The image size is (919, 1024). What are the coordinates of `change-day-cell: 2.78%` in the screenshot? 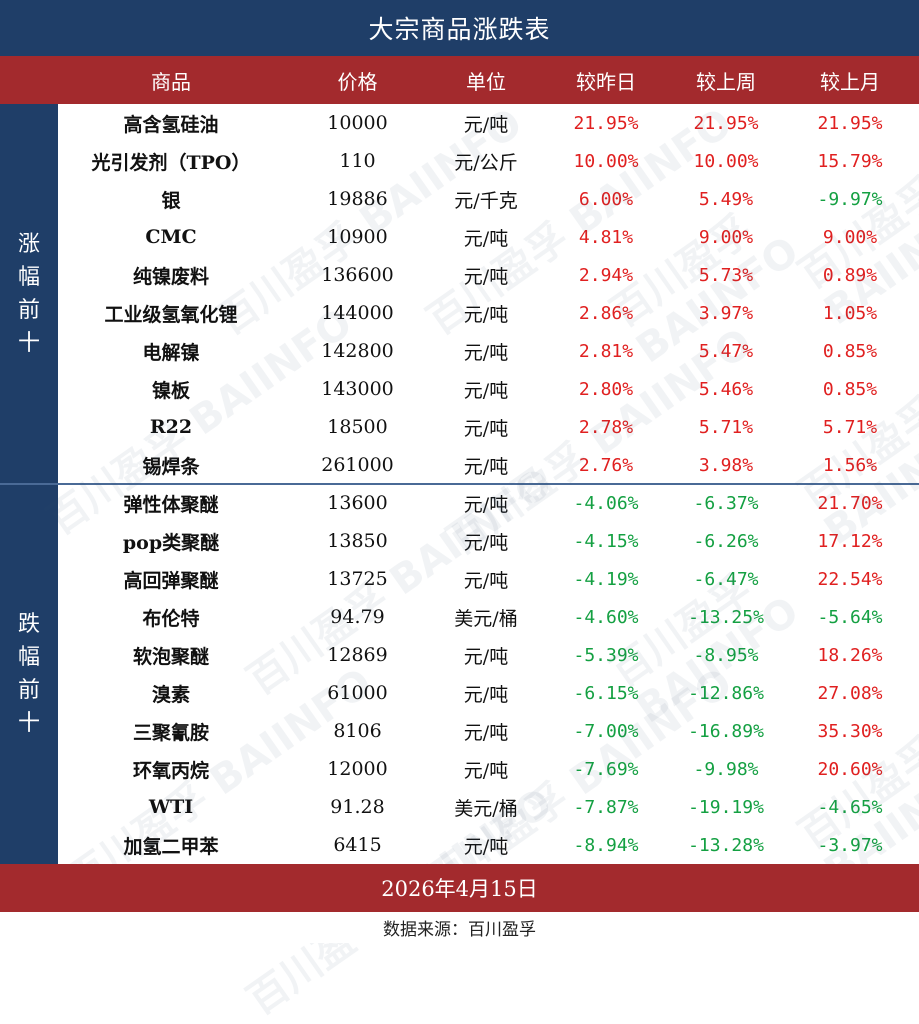 It's located at (606, 427).